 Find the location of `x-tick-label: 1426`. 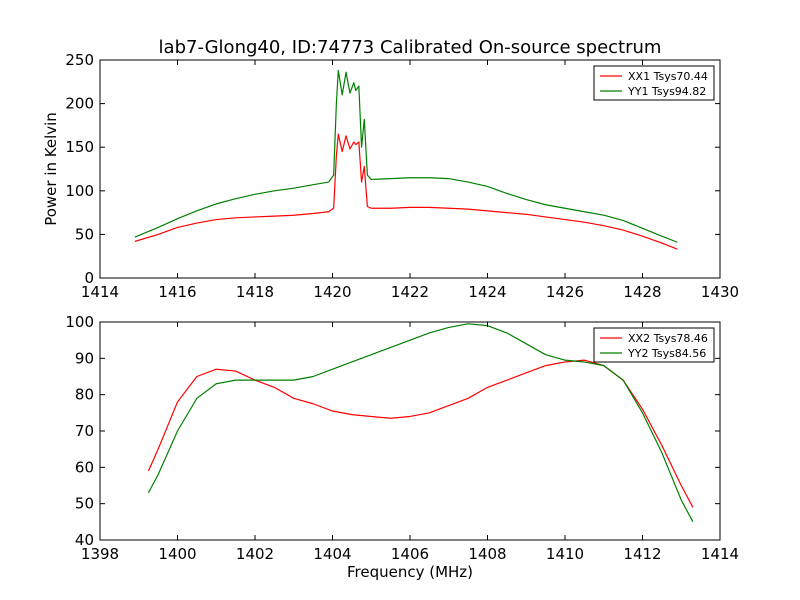

x-tick-label: 1426 is located at coordinates (565, 292).